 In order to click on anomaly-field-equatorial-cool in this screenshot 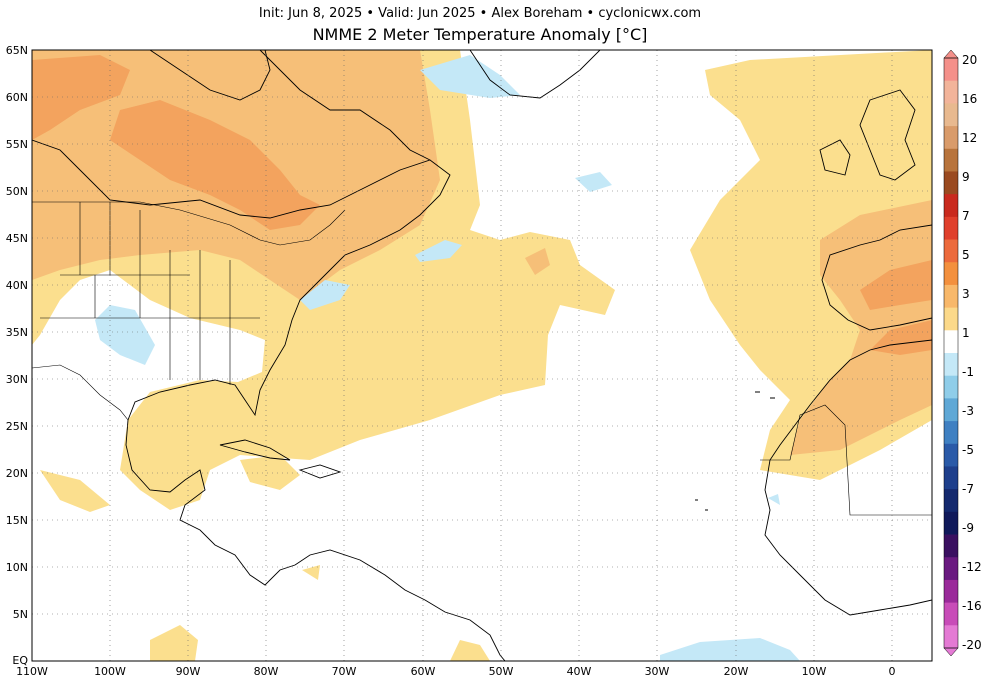, I will do `click(730, 649)`.